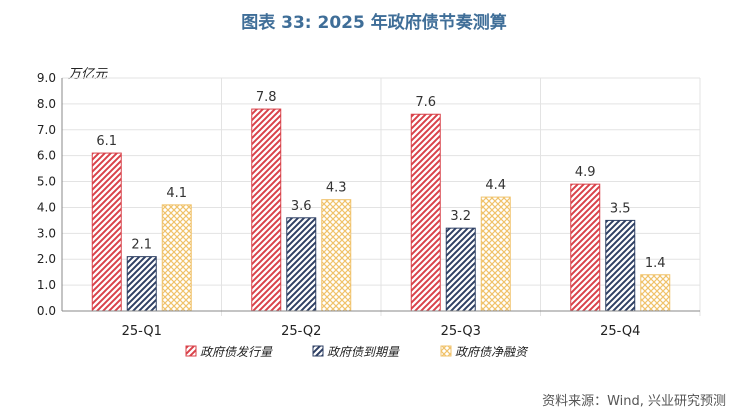 The width and height of the screenshot is (748, 417). What do you see at coordinates (425, 102) in the screenshot?
I see `data-label: 7.6` at bounding box center [425, 102].